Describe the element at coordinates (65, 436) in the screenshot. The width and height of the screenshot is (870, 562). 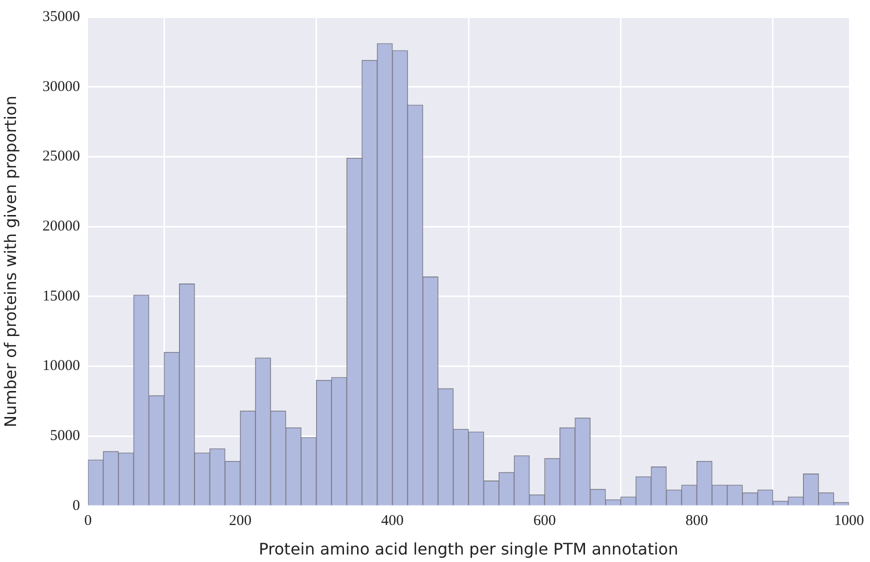
I see `y-tick-label: 5000` at that location.